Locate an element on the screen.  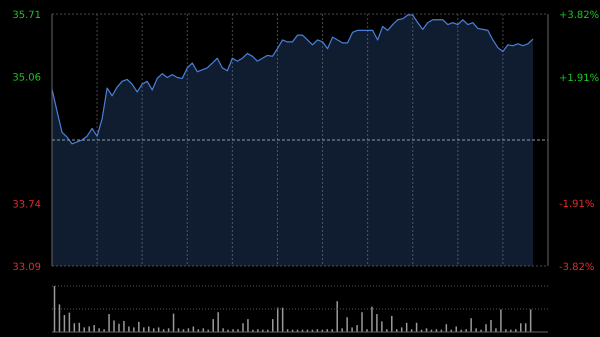
y-tick-label: 35.71 is located at coordinates (26, 15).